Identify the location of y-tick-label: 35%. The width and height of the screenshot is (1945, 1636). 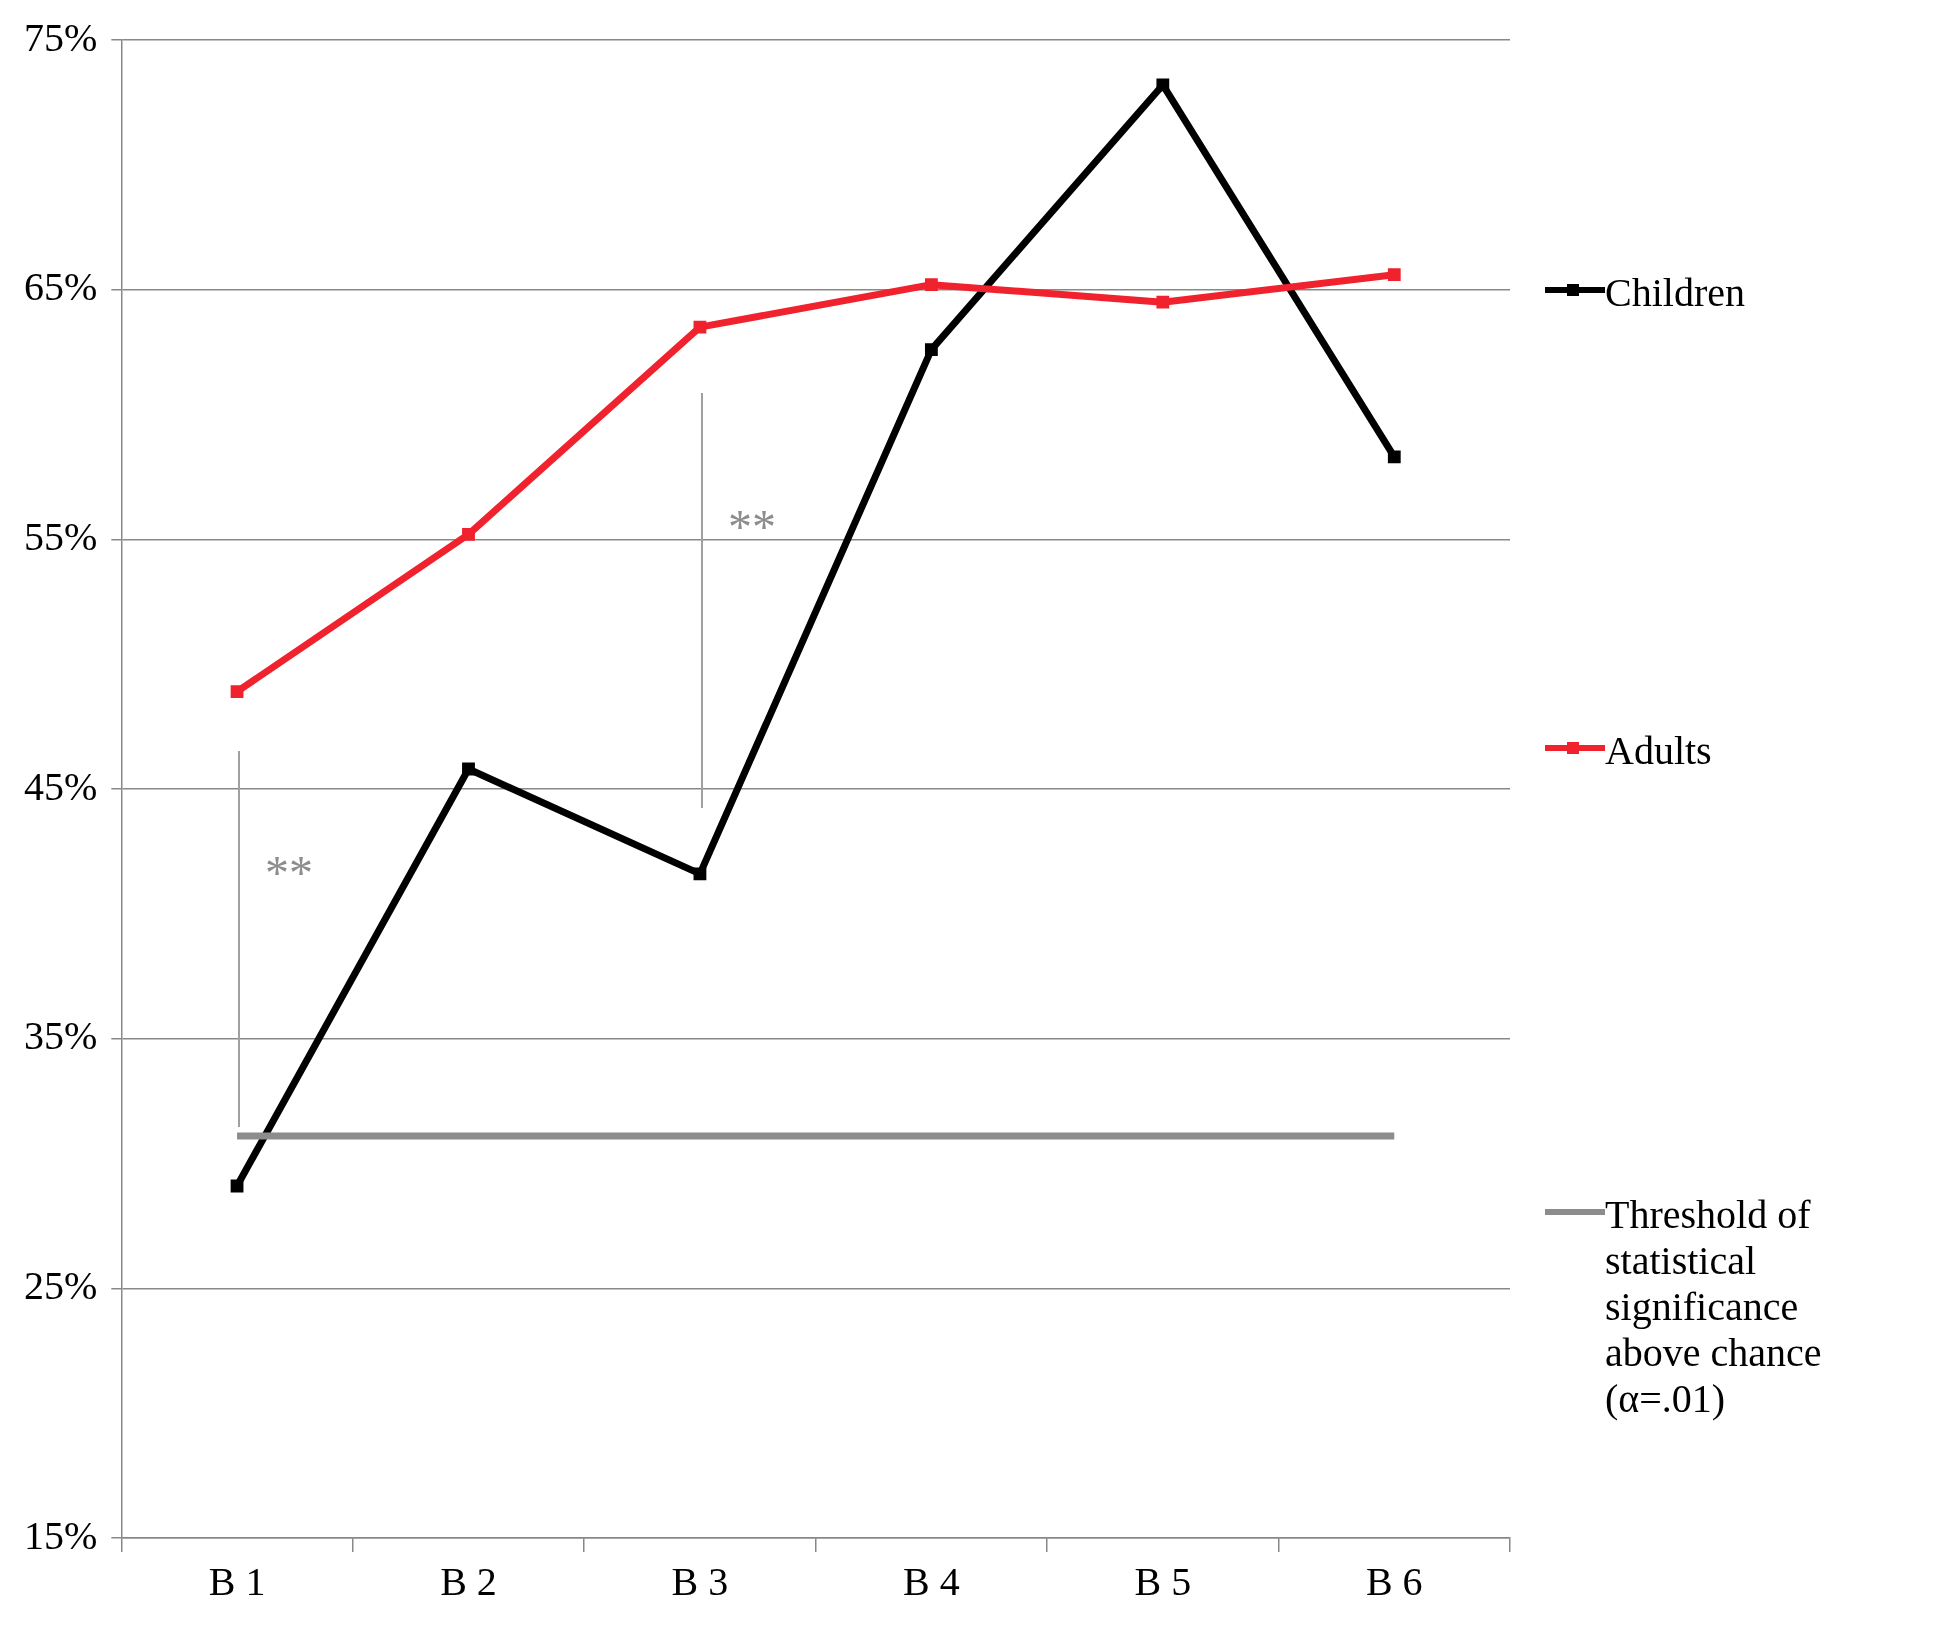
(60, 1036).